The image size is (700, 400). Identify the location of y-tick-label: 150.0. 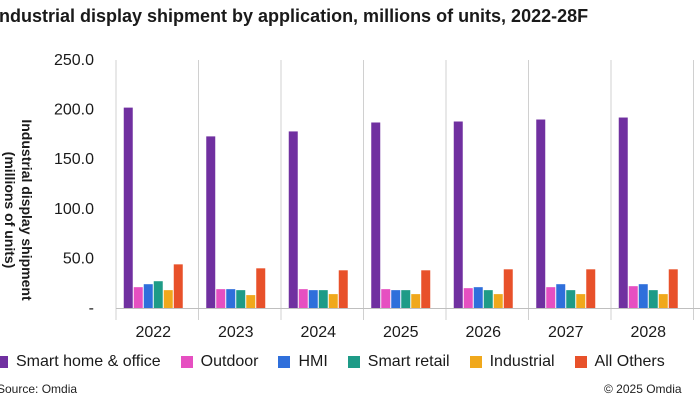
(74, 159).